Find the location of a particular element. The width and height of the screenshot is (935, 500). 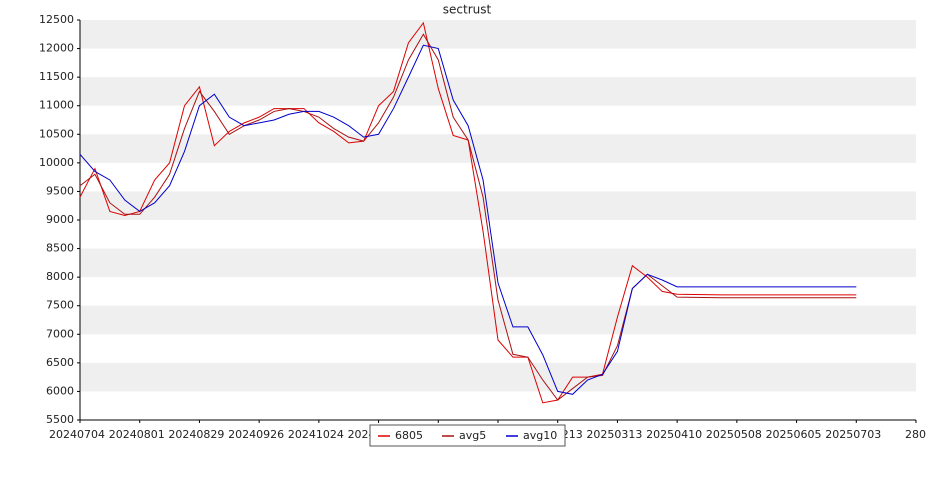

y-tick-label: 8500 is located at coordinates (60, 248).